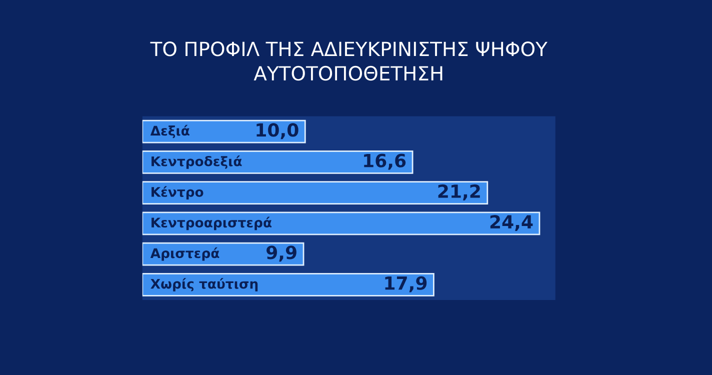 The height and width of the screenshot is (375, 712). What do you see at coordinates (185, 254) in the screenshot?
I see `y-tick-label: Αριστερά` at bounding box center [185, 254].